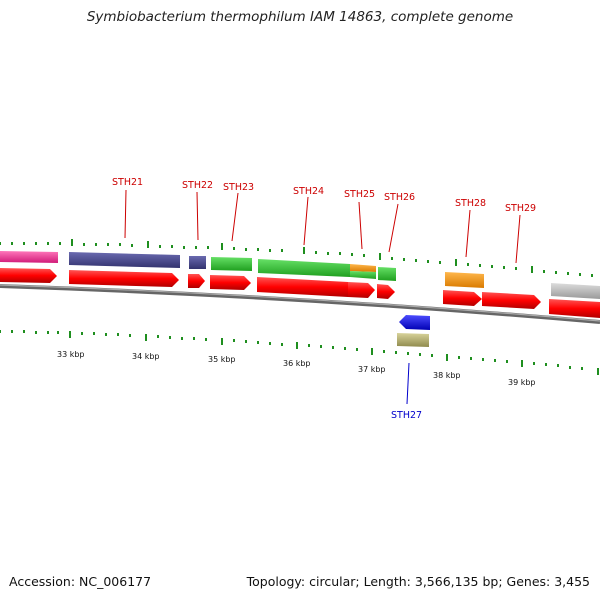  What do you see at coordinates (511, 300) in the screenshot?
I see `cds-arrow-sth29` at bounding box center [511, 300].